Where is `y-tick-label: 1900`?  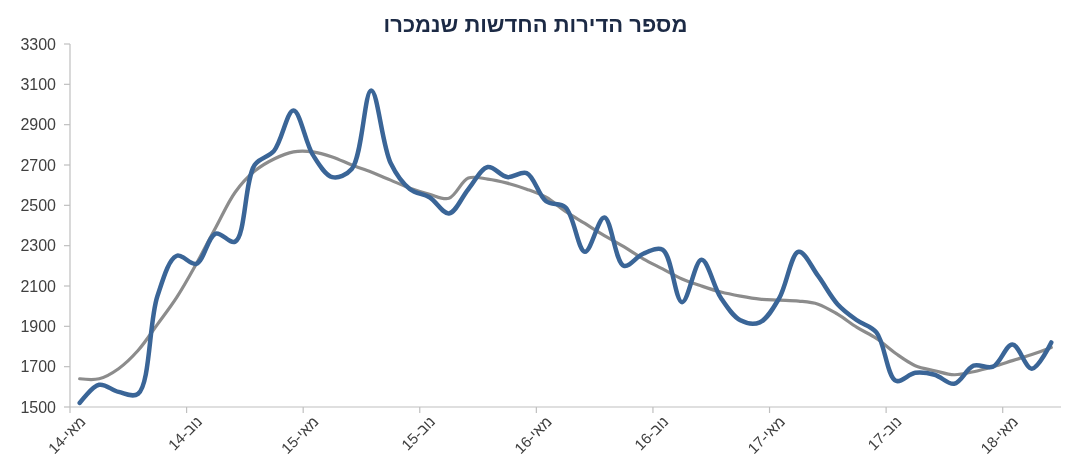
y-tick-label: 1900 is located at coordinates (38, 326).